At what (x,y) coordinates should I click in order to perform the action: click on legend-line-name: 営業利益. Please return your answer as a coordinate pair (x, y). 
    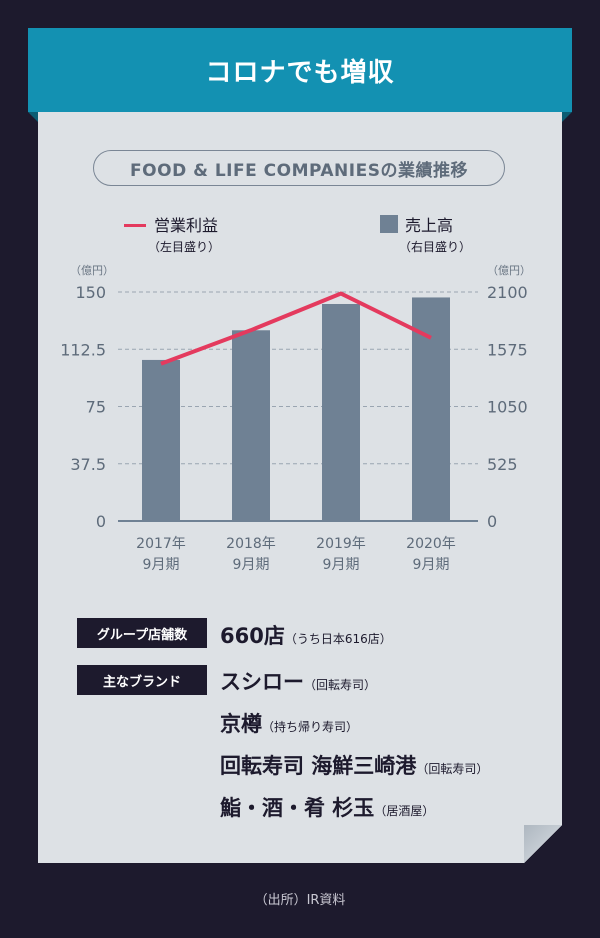
    Looking at the image, I should click on (186, 225).